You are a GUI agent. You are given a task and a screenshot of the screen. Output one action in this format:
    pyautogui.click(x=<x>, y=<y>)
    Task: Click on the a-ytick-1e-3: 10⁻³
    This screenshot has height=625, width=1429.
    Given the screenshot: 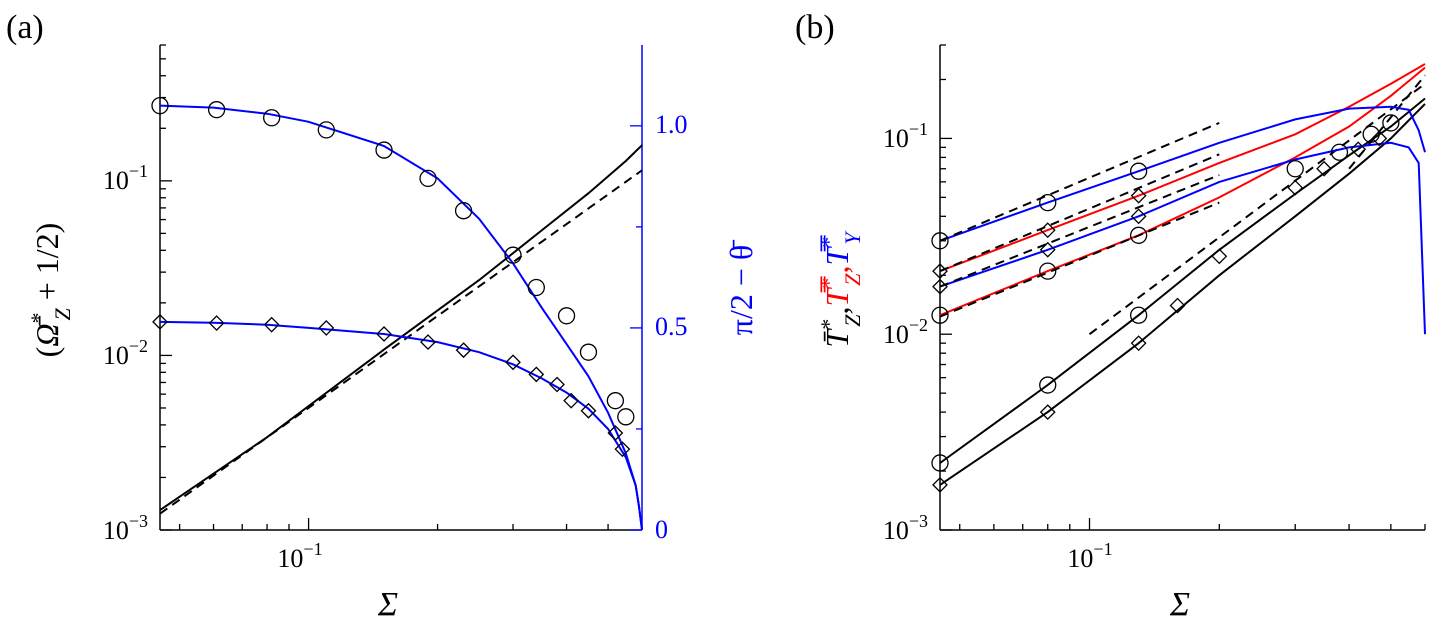 What is the action you would take?
    pyautogui.click(x=125, y=528)
    